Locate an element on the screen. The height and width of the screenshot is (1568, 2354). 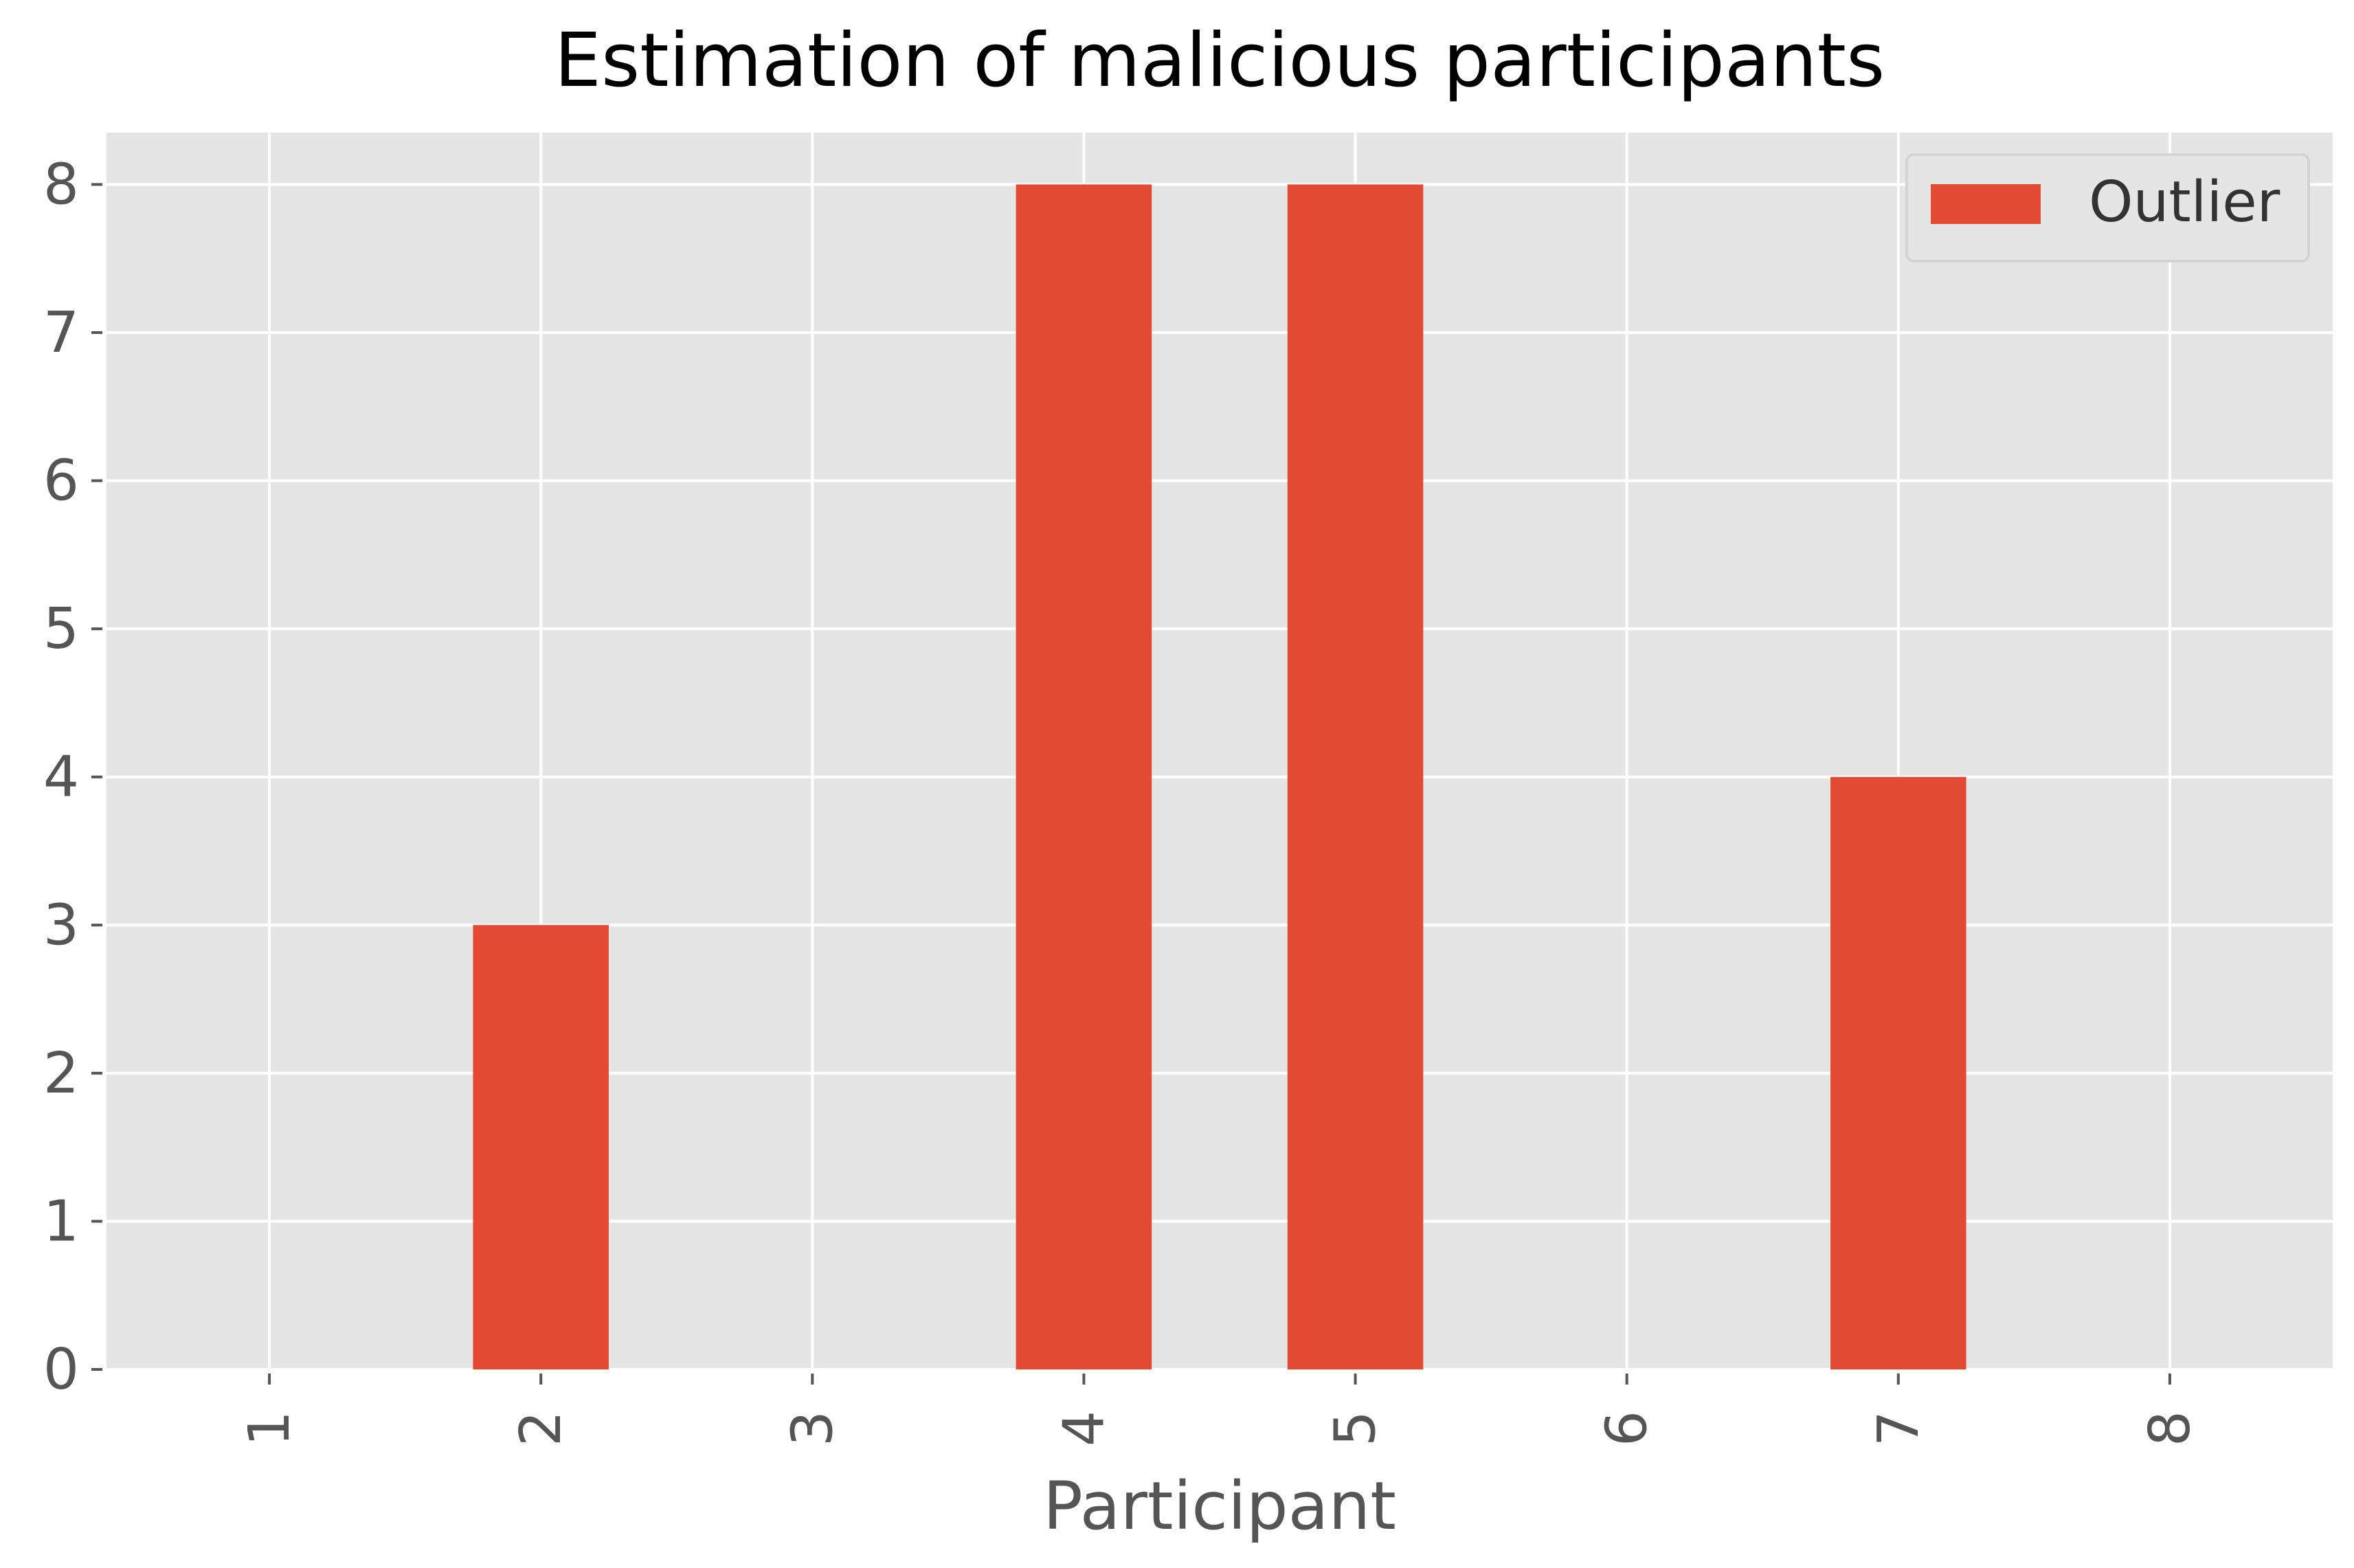
x-axis-label: Participant is located at coordinates (1219, 1506).